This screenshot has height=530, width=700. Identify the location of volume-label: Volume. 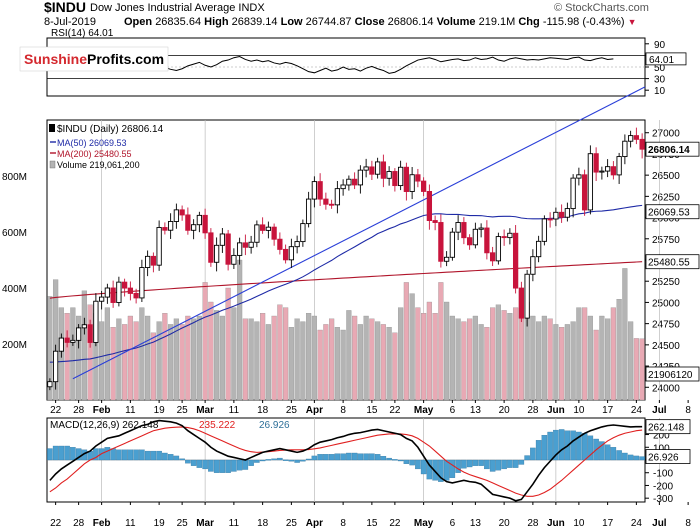
(456, 22).